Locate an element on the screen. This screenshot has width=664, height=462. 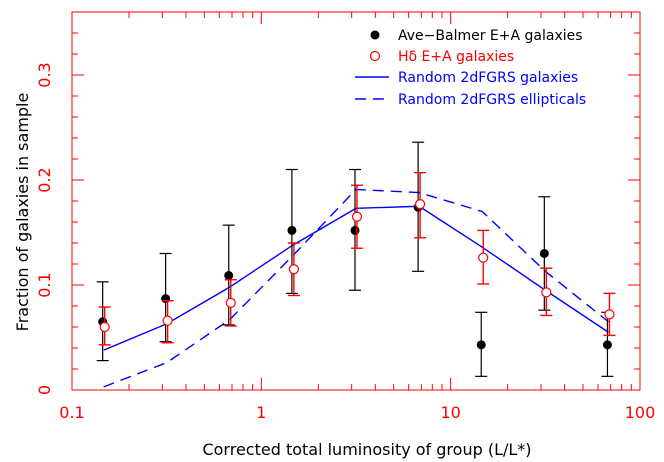
random-galaxies-legend-label: Random 2dFGRS galaxies is located at coordinates (488, 78).